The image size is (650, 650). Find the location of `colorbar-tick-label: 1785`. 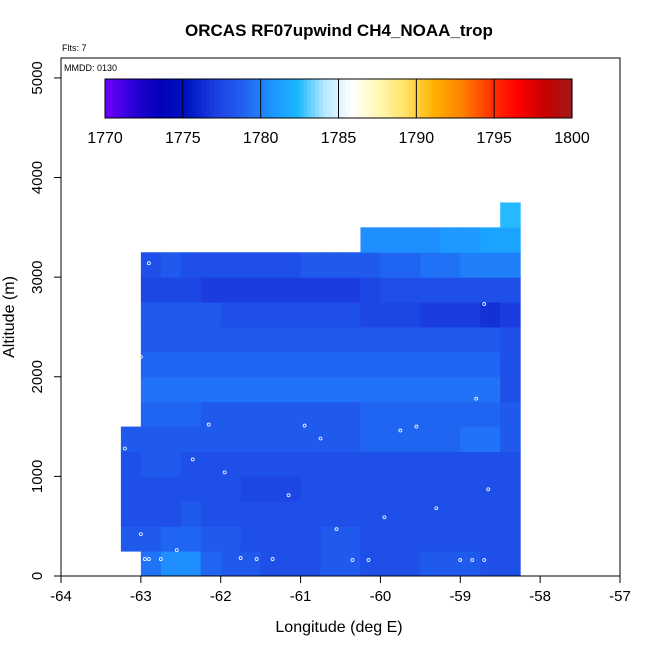

colorbar-tick-label: 1785 is located at coordinates (339, 138).